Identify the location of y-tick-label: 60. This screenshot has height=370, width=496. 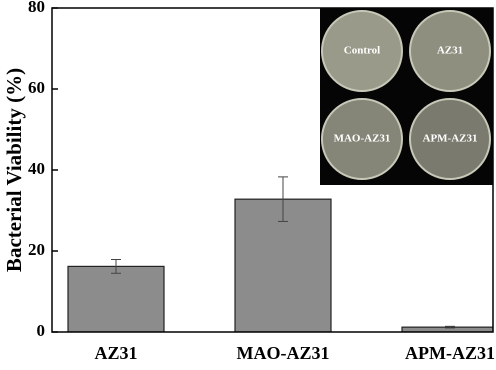
(36, 87).